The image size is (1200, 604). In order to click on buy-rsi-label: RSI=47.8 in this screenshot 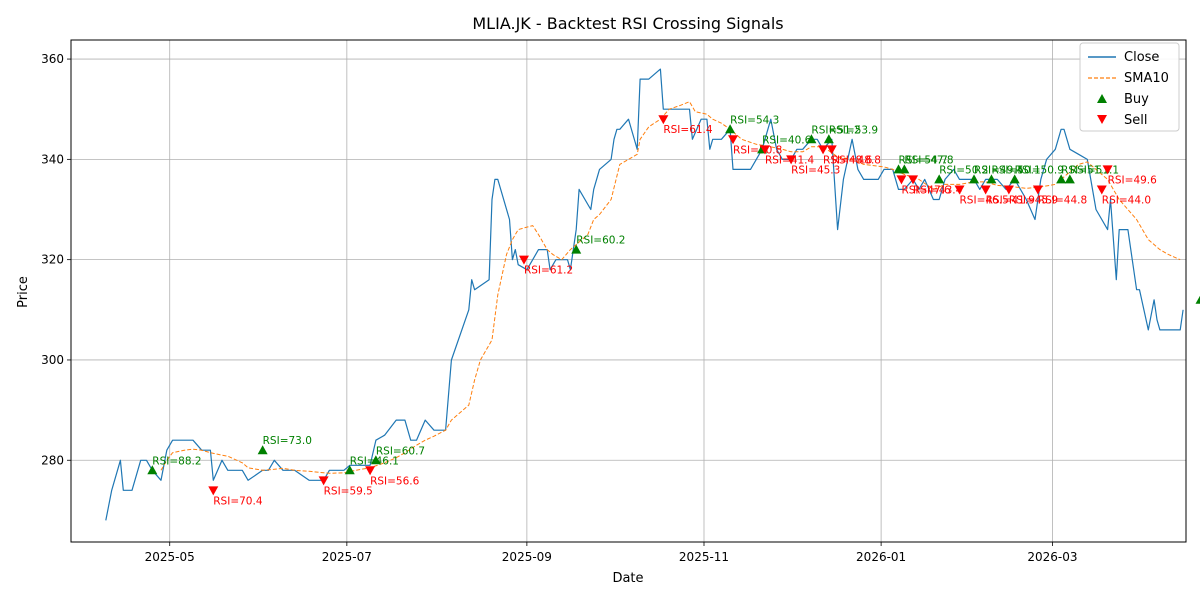, I will do `click(928, 160)`.